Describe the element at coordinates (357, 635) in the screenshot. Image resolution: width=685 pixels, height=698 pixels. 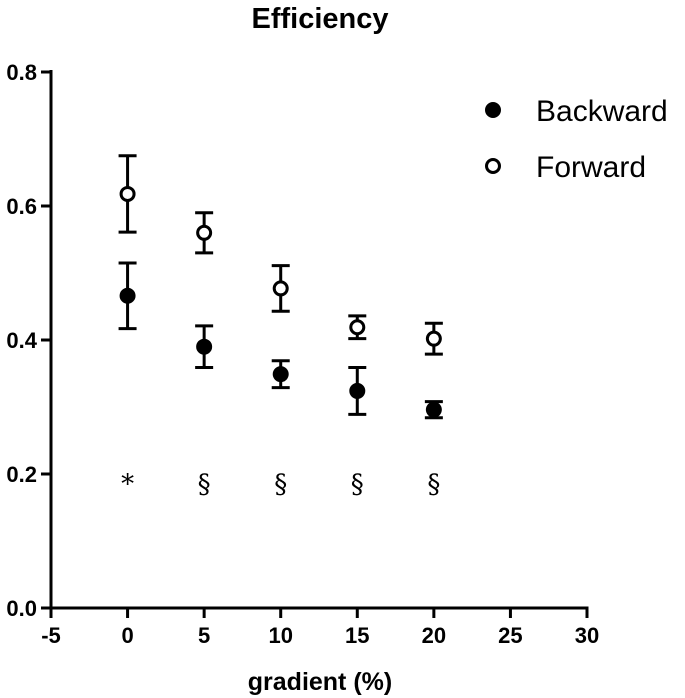
I see `x-tick-label: 15` at that location.